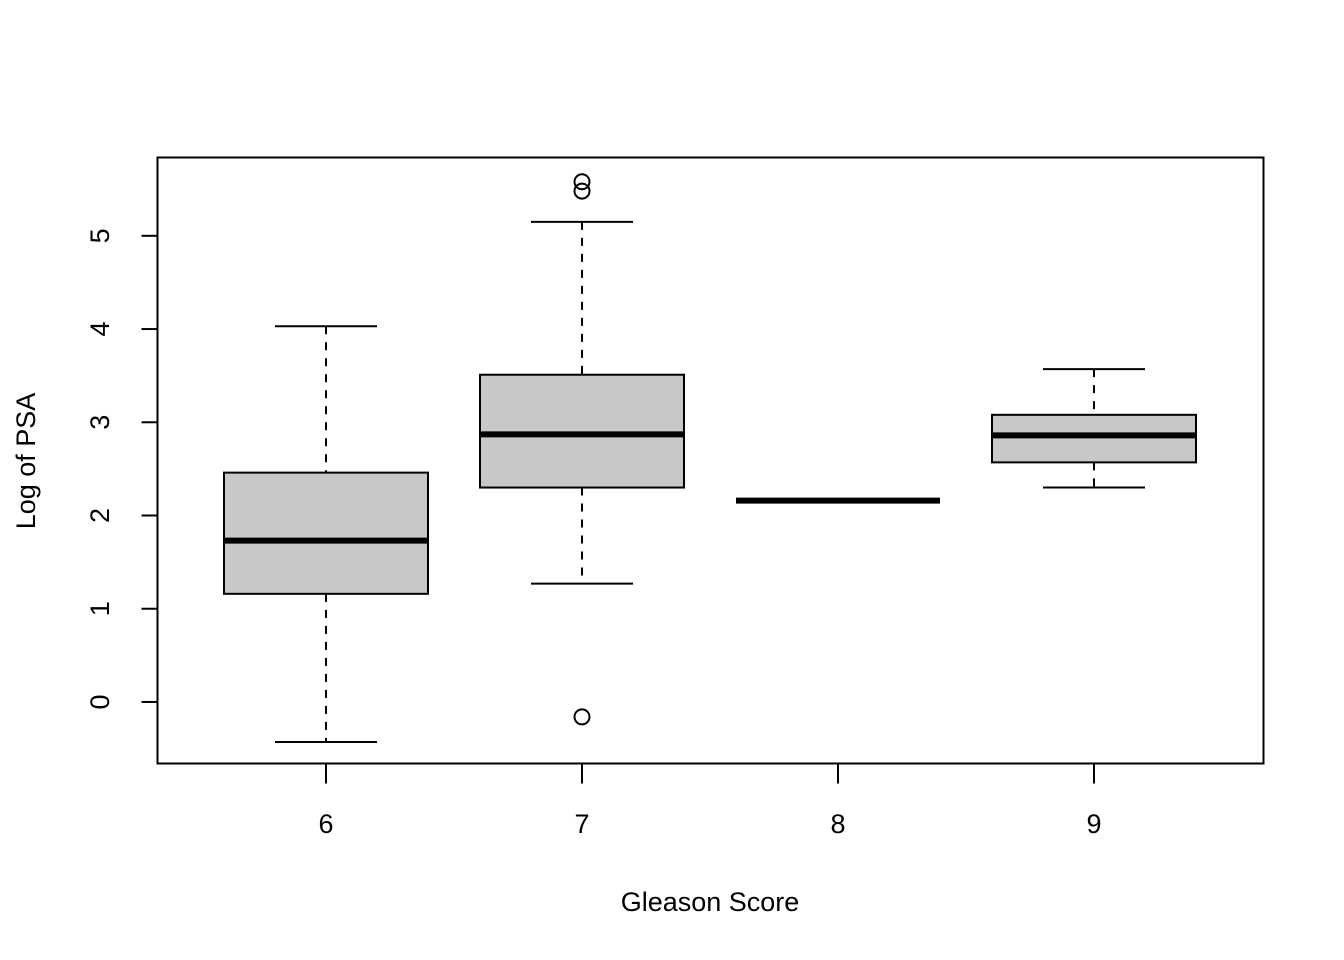 The height and width of the screenshot is (960, 1344). What do you see at coordinates (100, 235) in the screenshot?
I see `y-tick-label: 5` at bounding box center [100, 235].